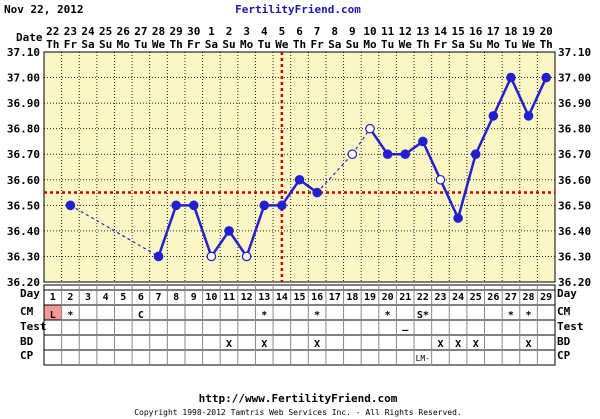 The image size is (600, 419). What do you see at coordinates (23, 180) in the screenshot?
I see `y-tick-label-left: 36.60` at bounding box center [23, 180].